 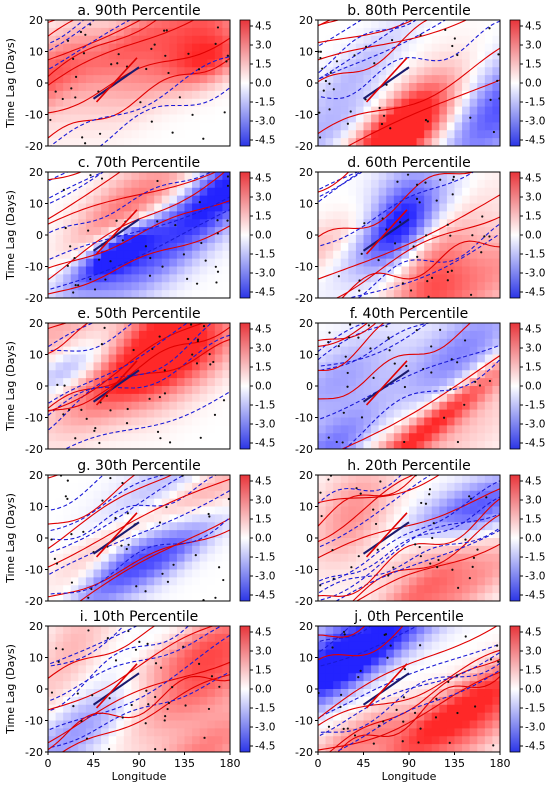 I want to click on positive-contour, so click(x=367, y=501).